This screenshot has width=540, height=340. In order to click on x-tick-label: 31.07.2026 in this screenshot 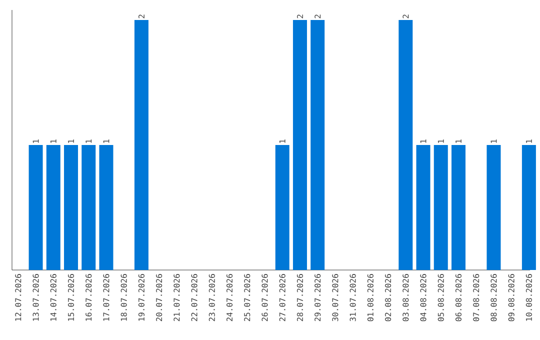, I will do `click(353, 298)`.